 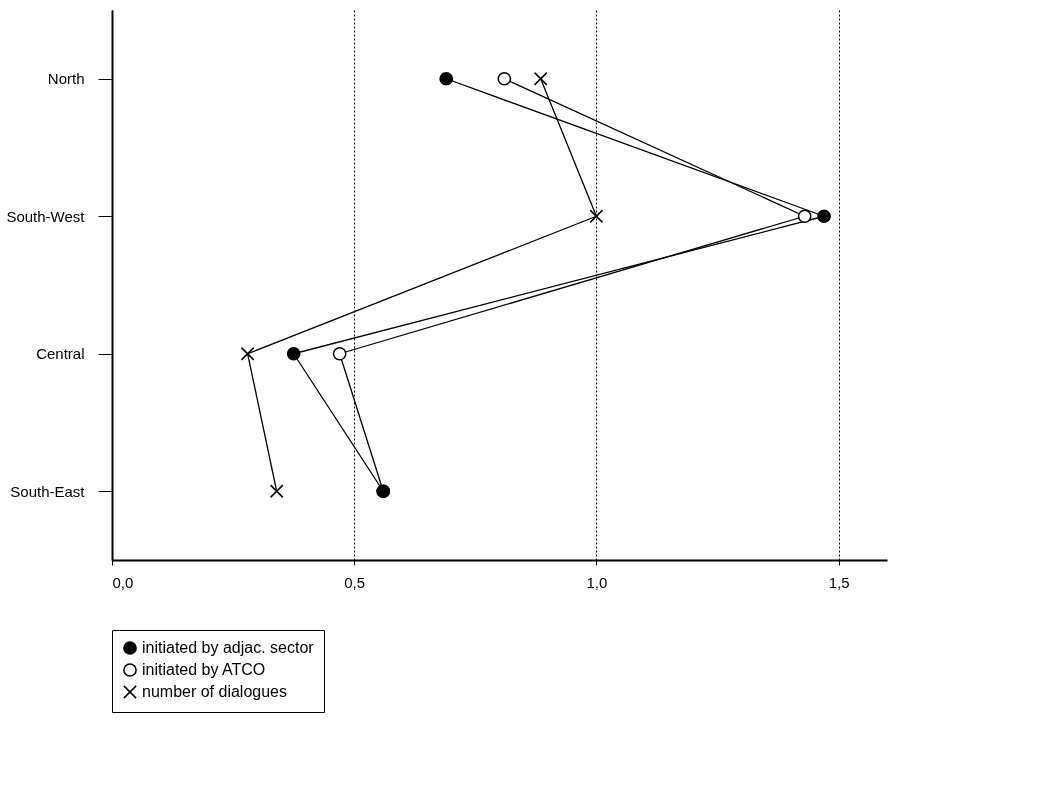 I want to click on y-tick-label: Central, so click(x=60, y=354).